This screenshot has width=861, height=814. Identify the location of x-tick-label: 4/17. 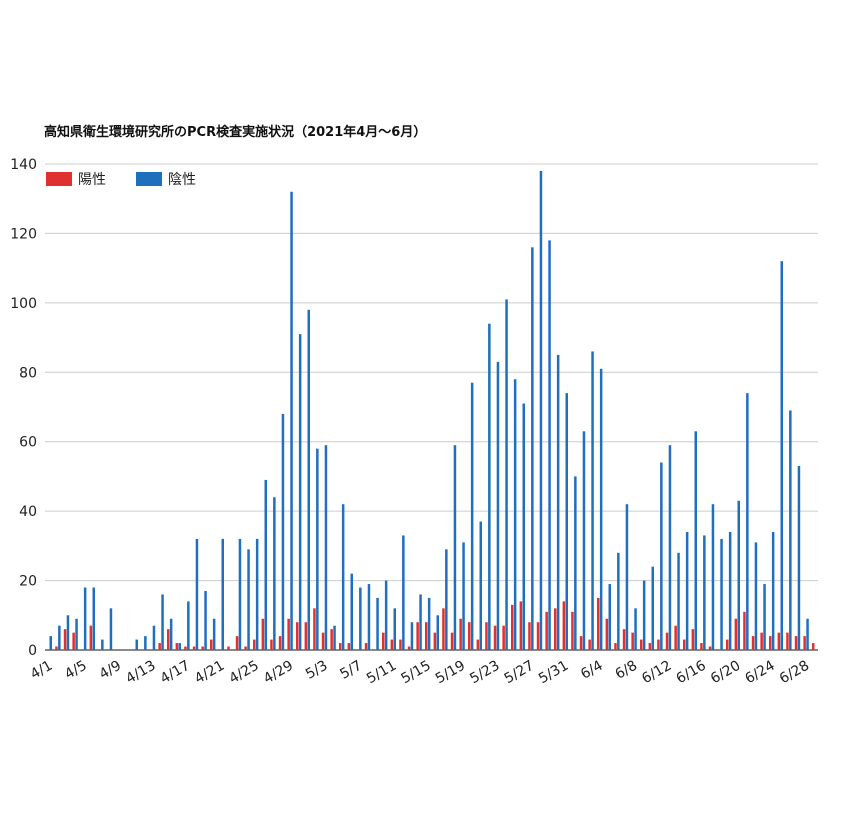
(175, 673).